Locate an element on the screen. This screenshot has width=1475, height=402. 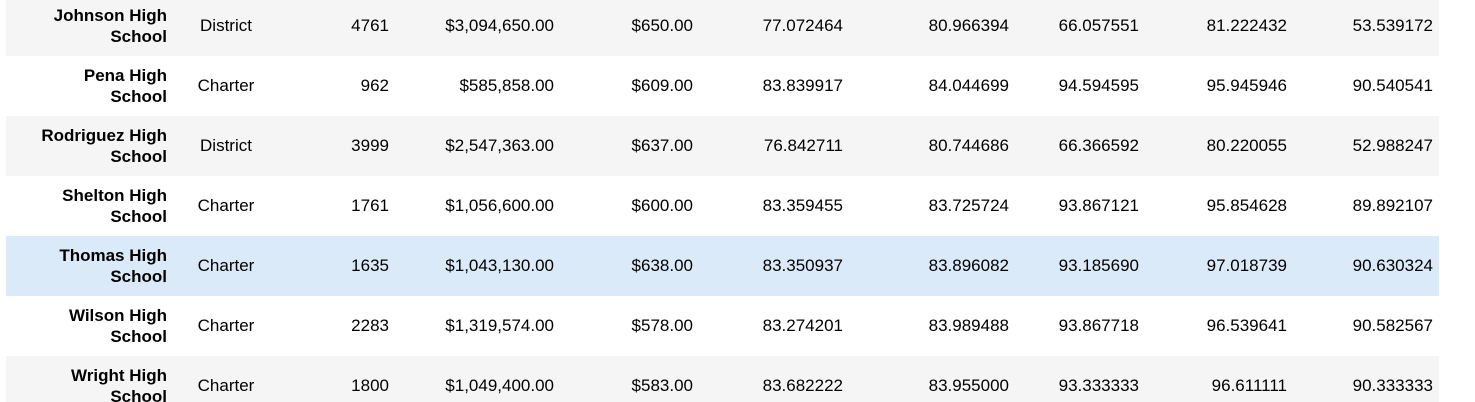
row-header-school-name: Pena High School is located at coordinates (125, 86).